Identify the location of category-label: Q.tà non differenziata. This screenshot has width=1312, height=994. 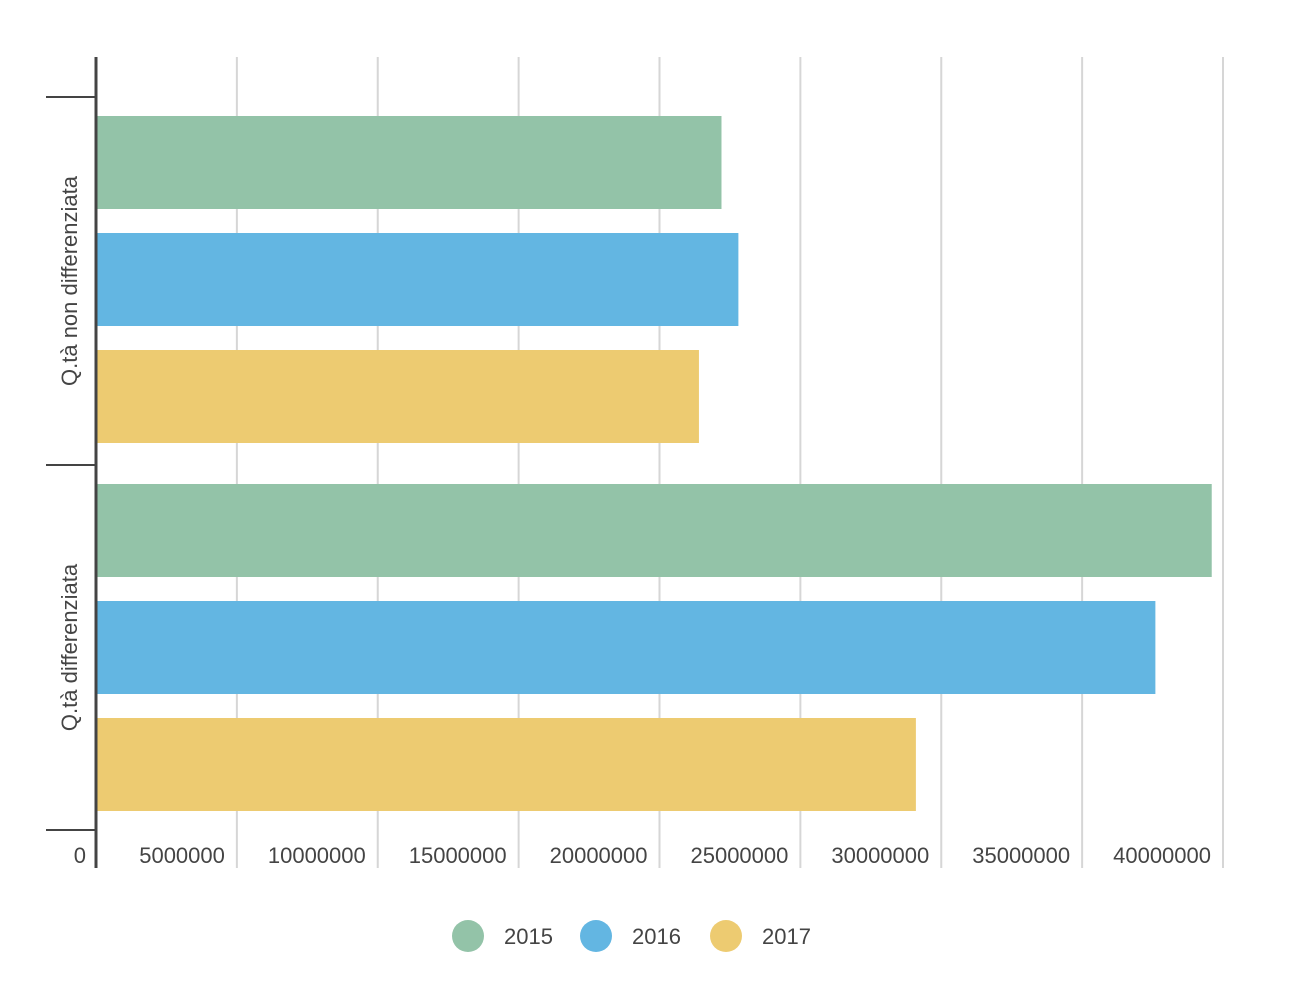
(69, 280).